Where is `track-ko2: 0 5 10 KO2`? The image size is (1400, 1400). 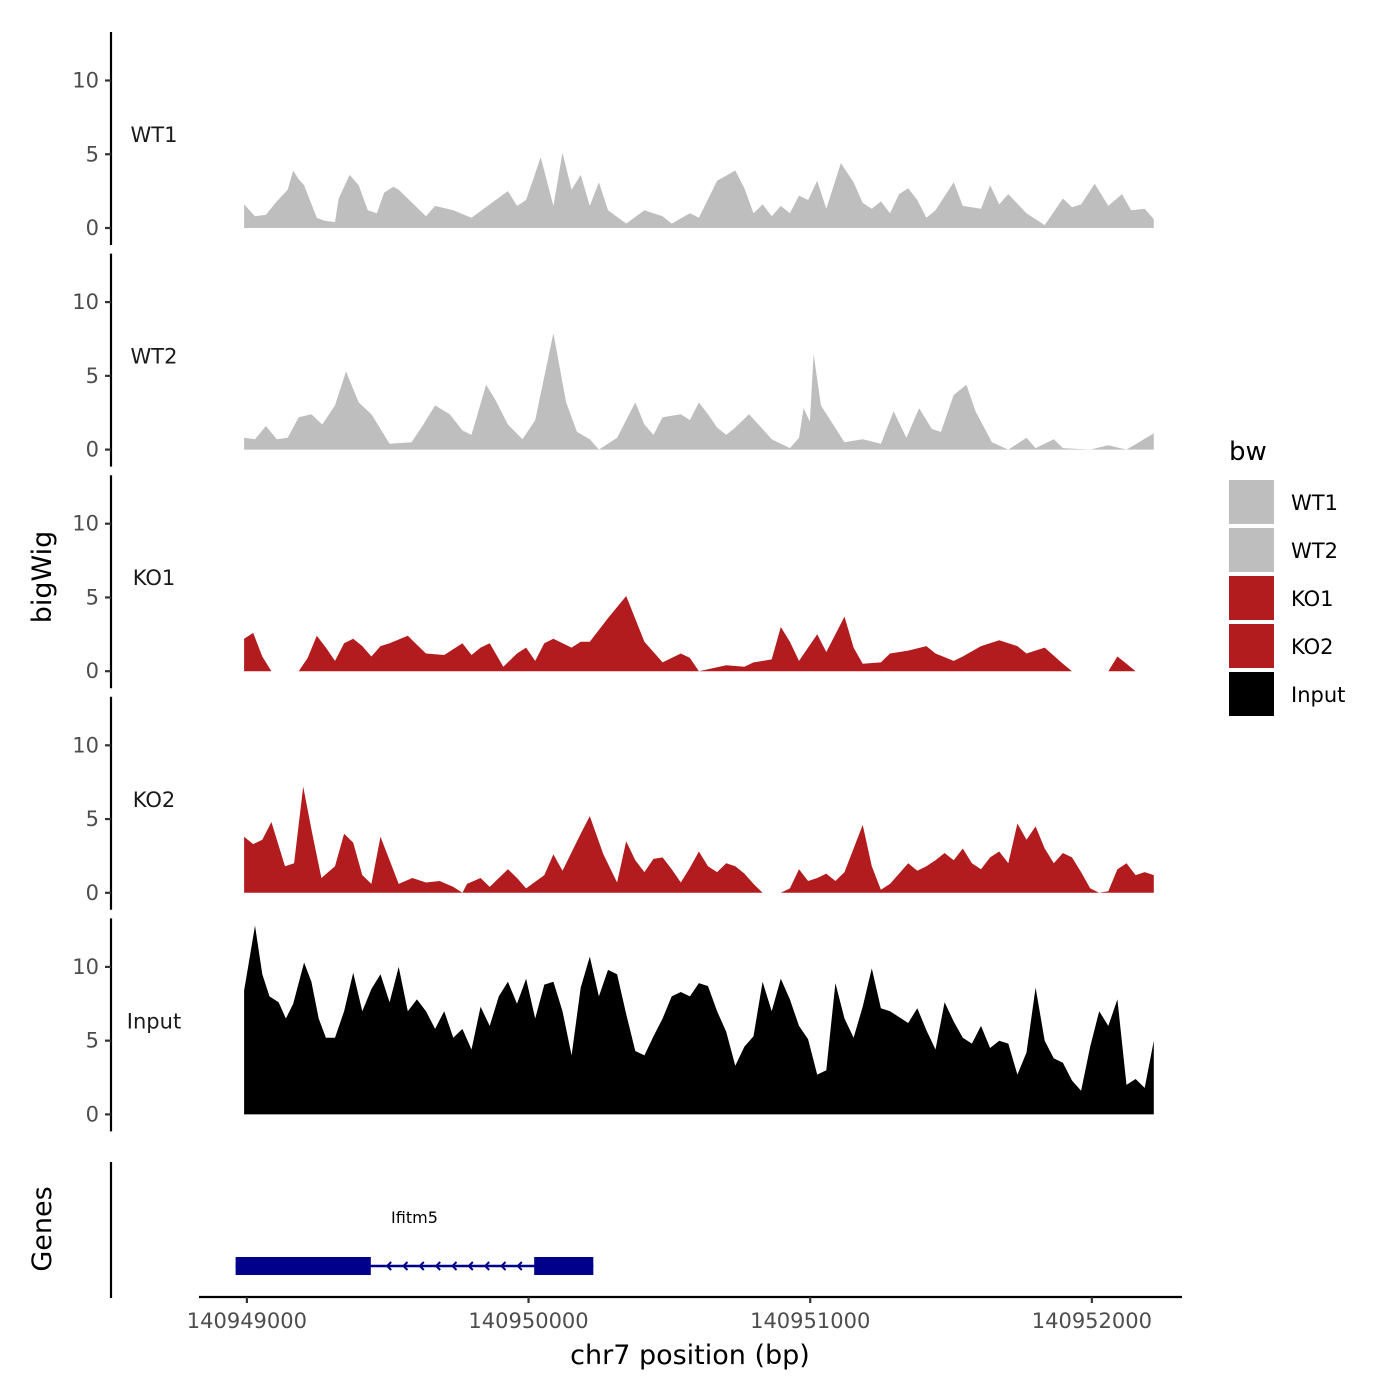 track-ko2: 0 5 10 KO2 is located at coordinates (613, 803).